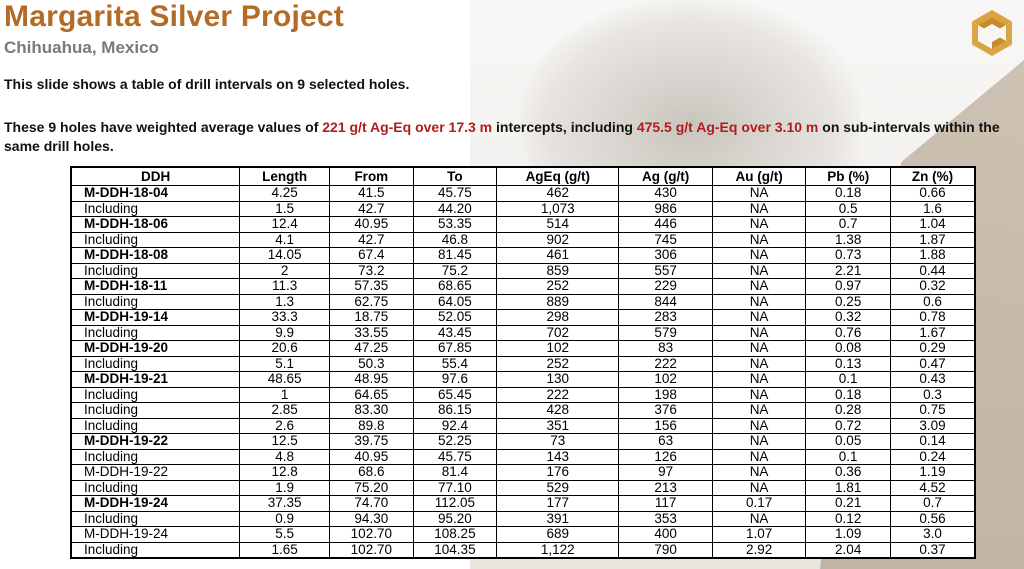 This screenshot has width=1024, height=569. What do you see at coordinates (665, 487) in the screenshot?
I see `cell-ag: 213` at bounding box center [665, 487].